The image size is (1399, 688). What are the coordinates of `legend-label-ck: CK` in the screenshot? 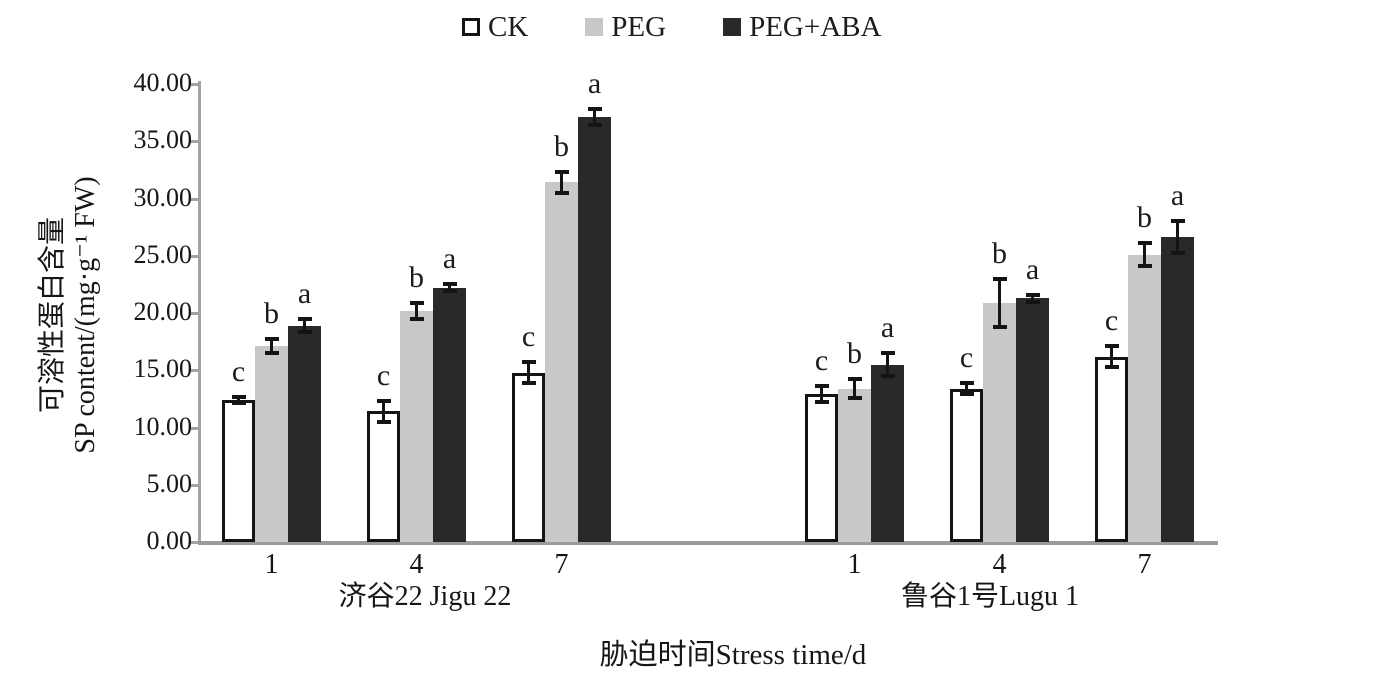 It's located at (508, 27).